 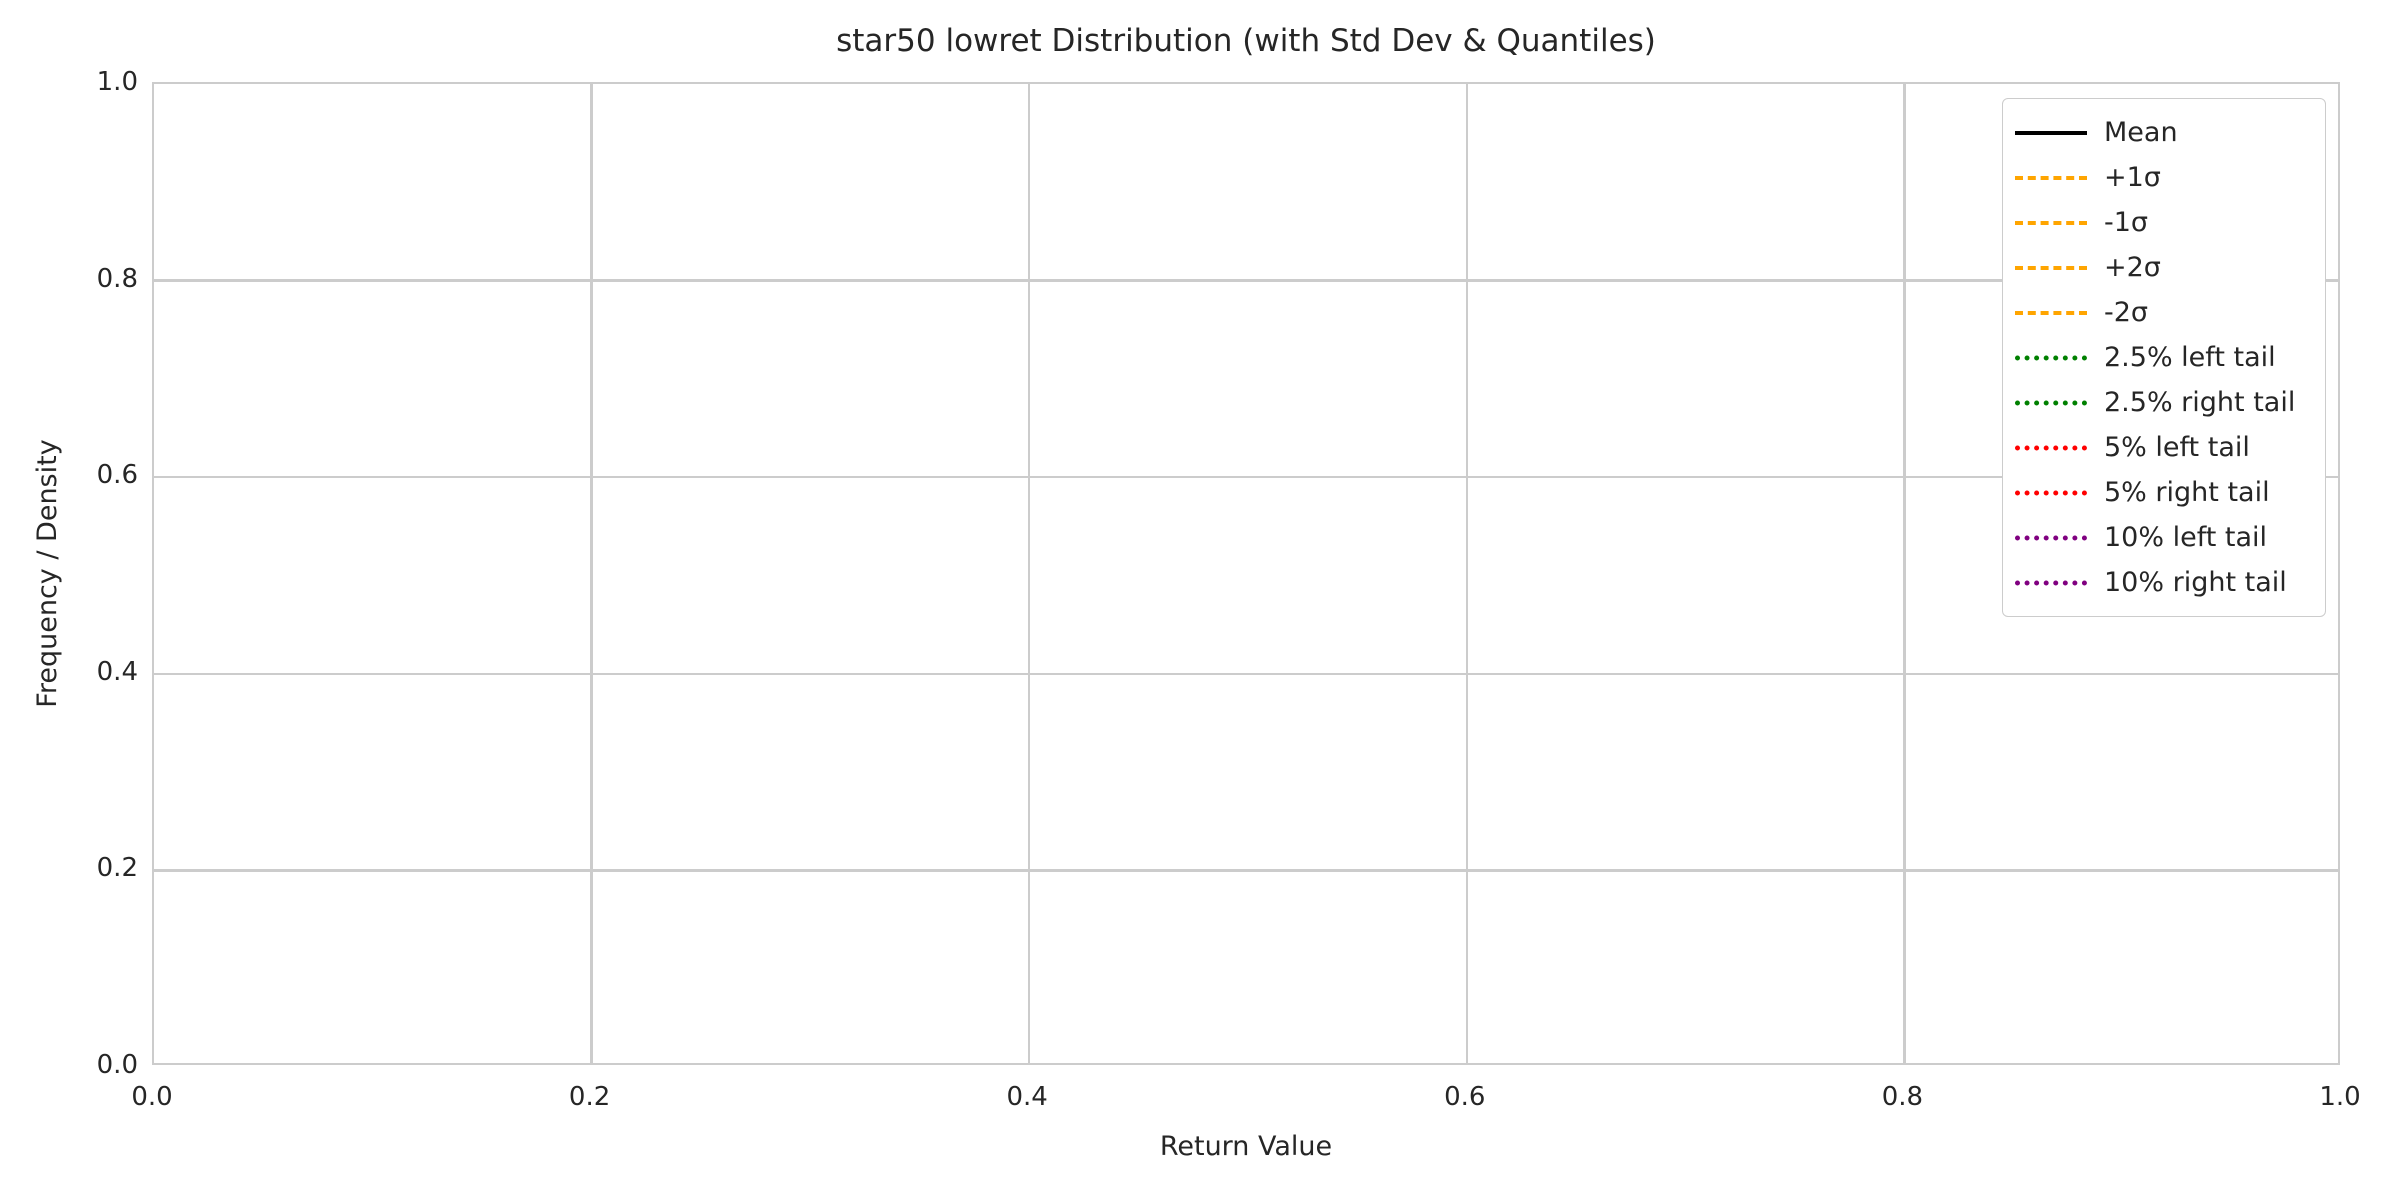 What do you see at coordinates (117, 671) in the screenshot?
I see `y-tick-label: 0.4` at bounding box center [117, 671].